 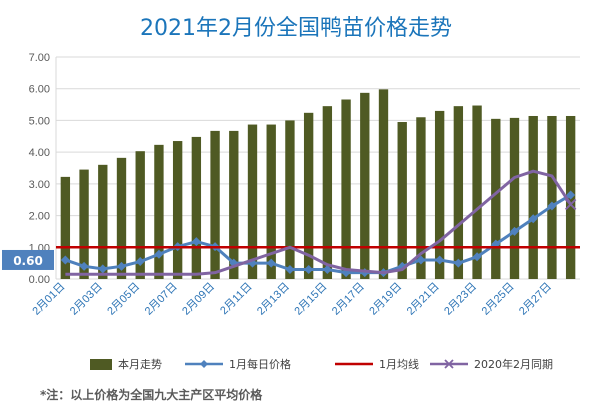 I want to click on y-tick-label: 5.00, so click(x=39, y=121).